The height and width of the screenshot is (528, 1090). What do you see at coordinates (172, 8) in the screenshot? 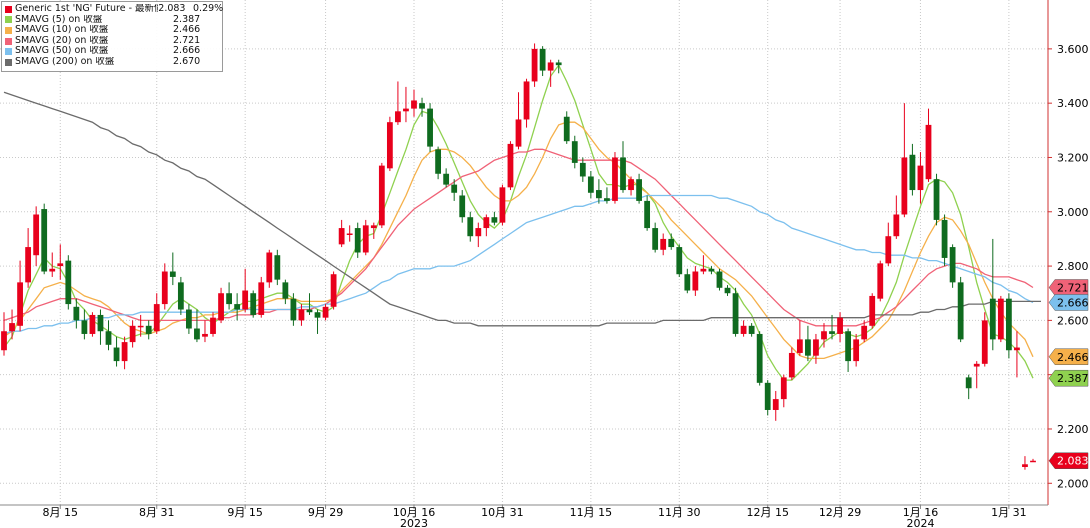
I see `legend-value: 2.083` at bounding box center [172, 8].